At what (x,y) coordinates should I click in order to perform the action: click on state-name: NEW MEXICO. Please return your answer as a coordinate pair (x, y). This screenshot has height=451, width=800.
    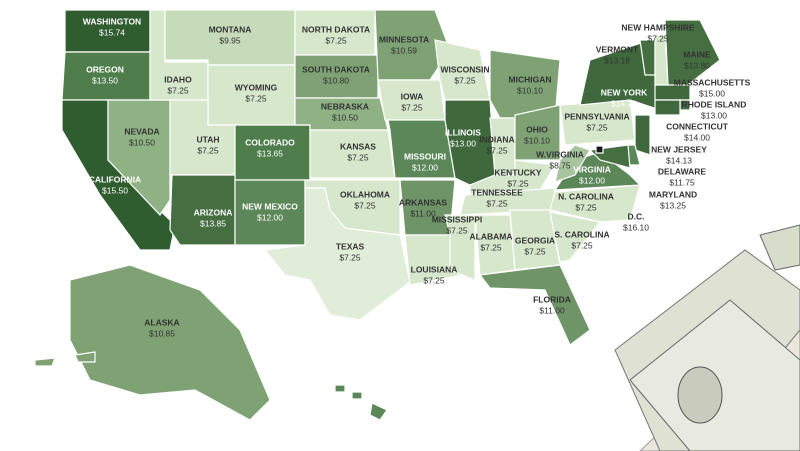
    Looking at the image, I should click on (270, 206).